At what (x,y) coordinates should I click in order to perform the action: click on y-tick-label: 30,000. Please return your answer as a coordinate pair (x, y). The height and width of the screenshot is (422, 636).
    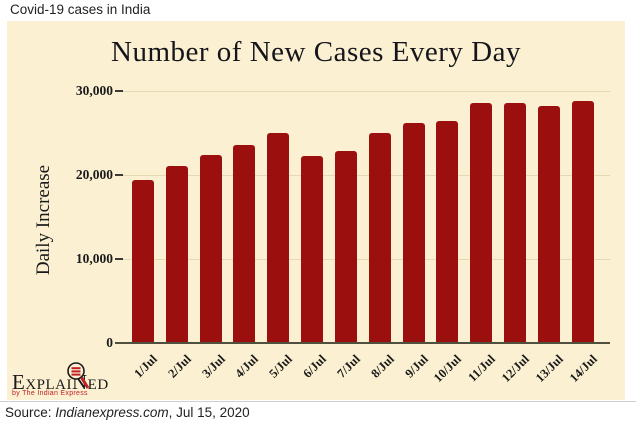
    Looking at the image, I should click on (94, 90).